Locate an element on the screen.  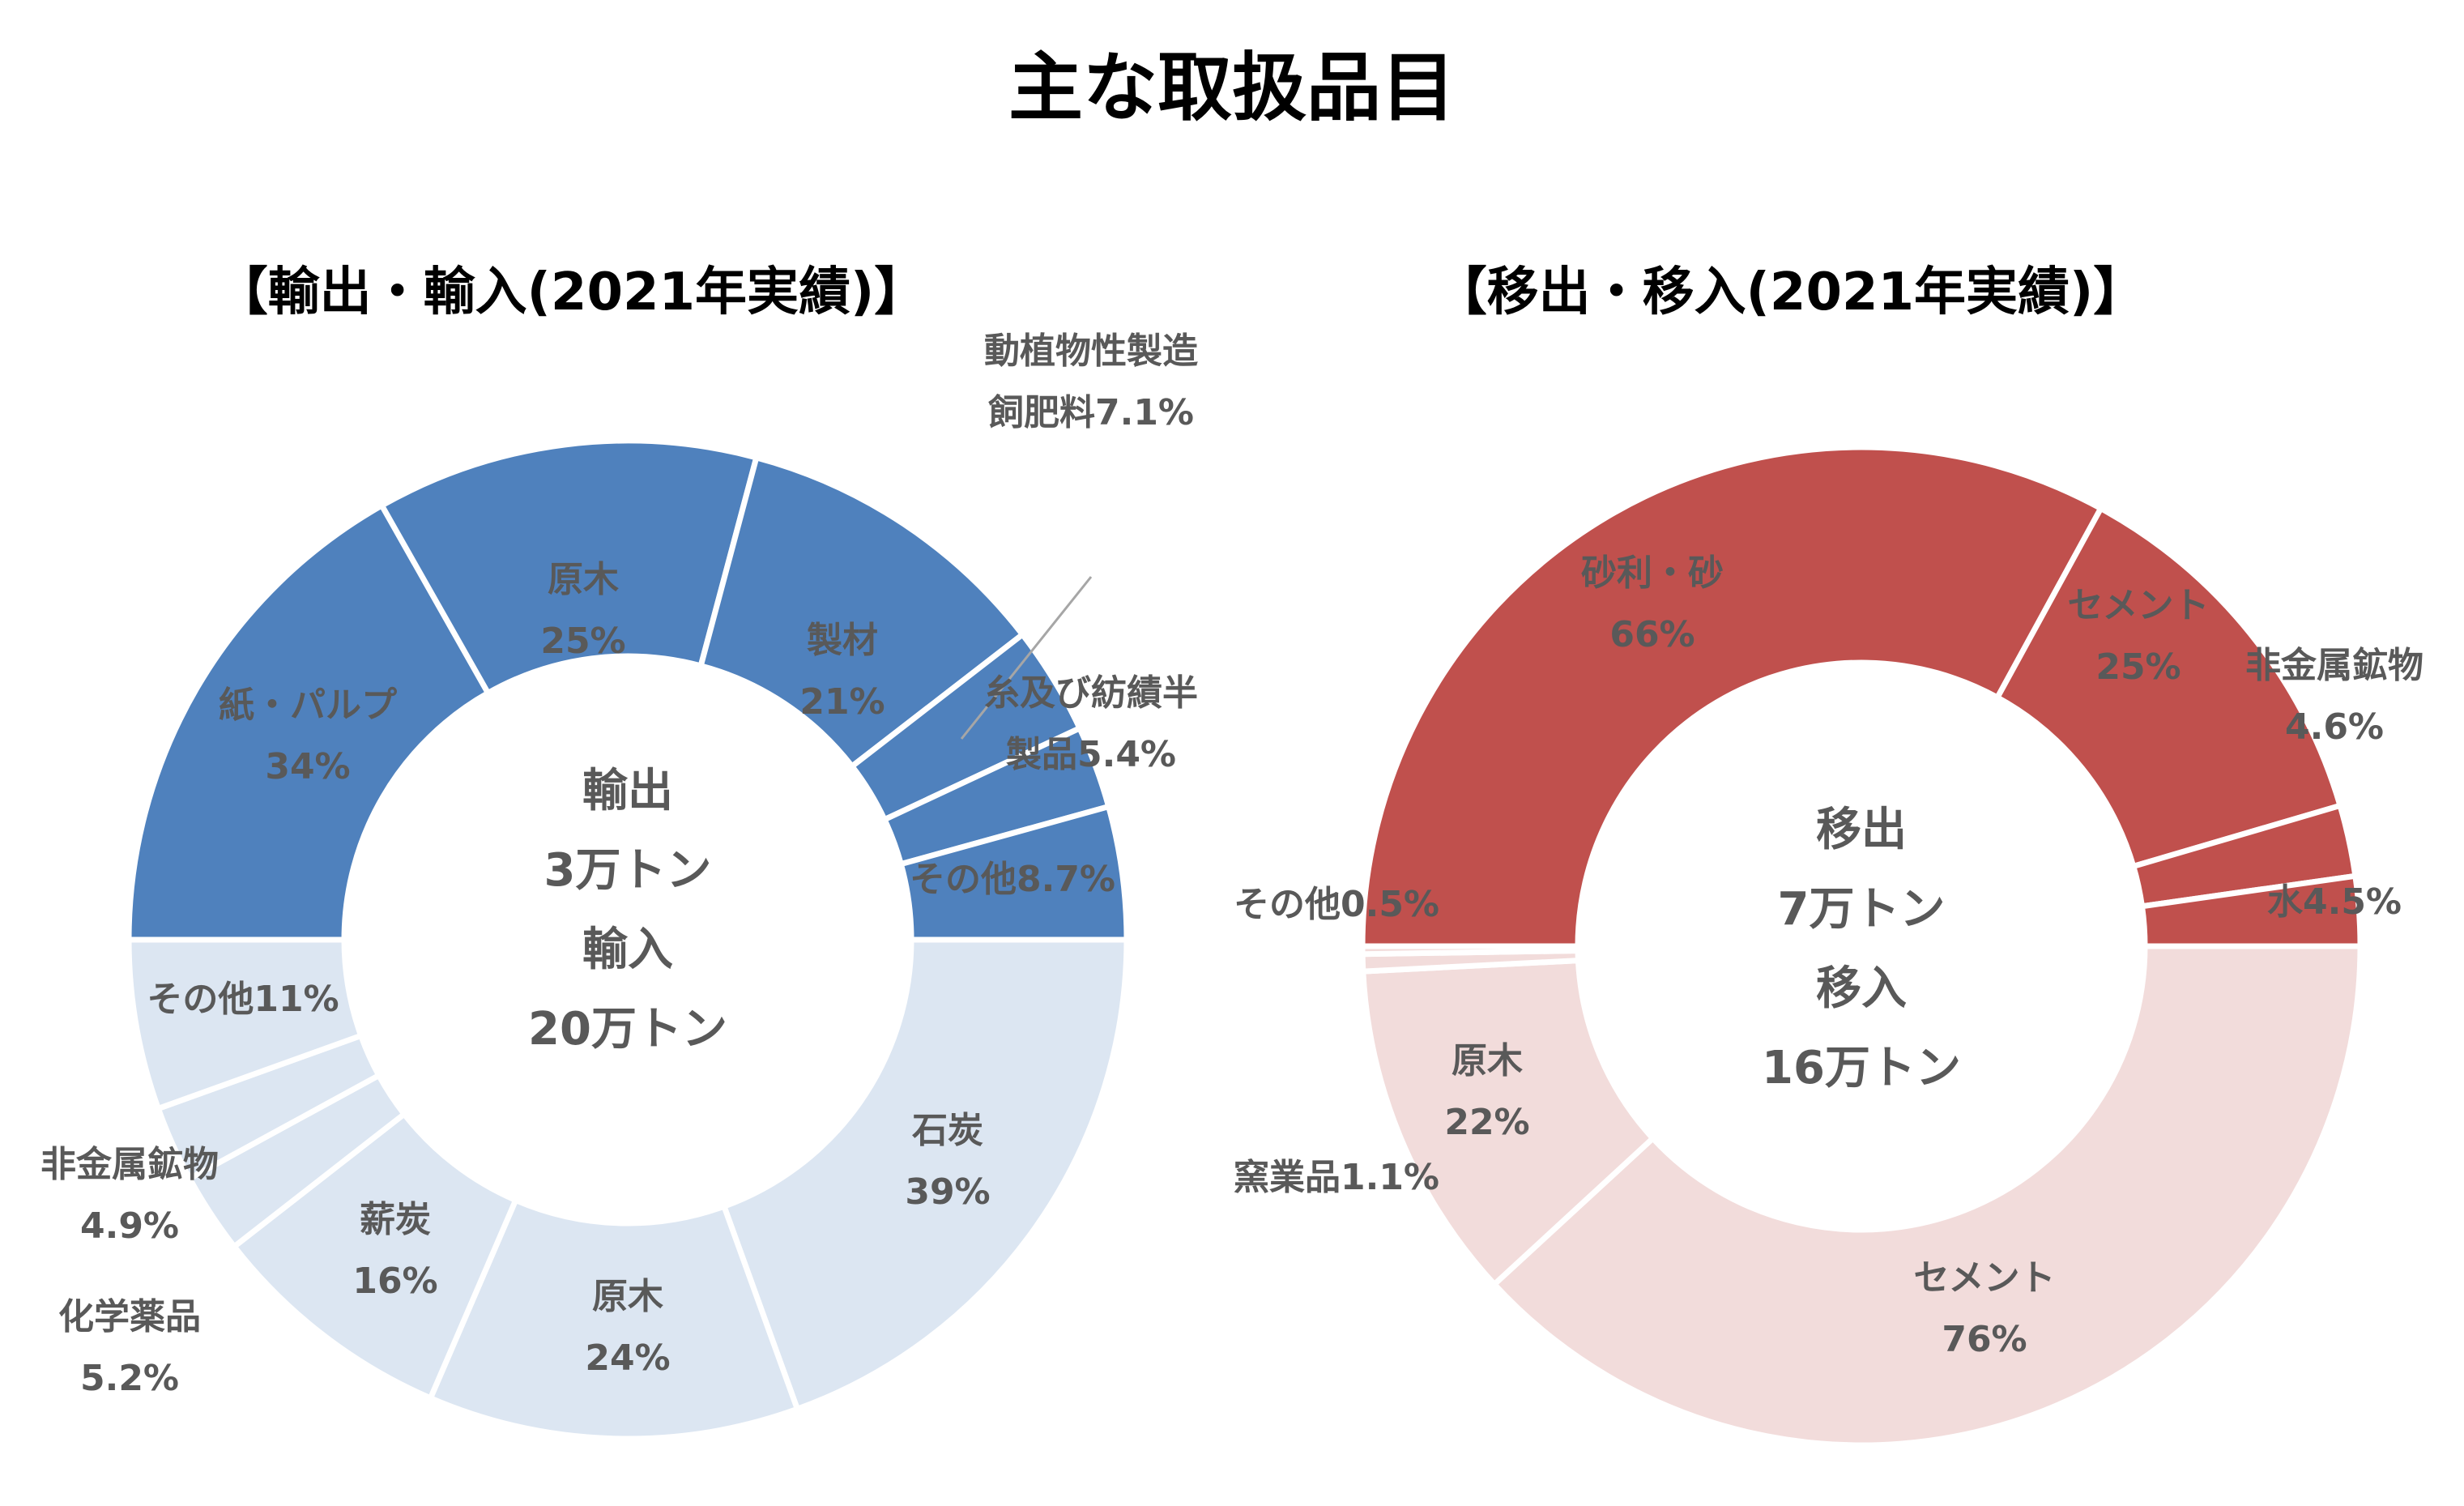
slice-label-line: 窯業品1.1% is located at coordinates (1336, 1177).